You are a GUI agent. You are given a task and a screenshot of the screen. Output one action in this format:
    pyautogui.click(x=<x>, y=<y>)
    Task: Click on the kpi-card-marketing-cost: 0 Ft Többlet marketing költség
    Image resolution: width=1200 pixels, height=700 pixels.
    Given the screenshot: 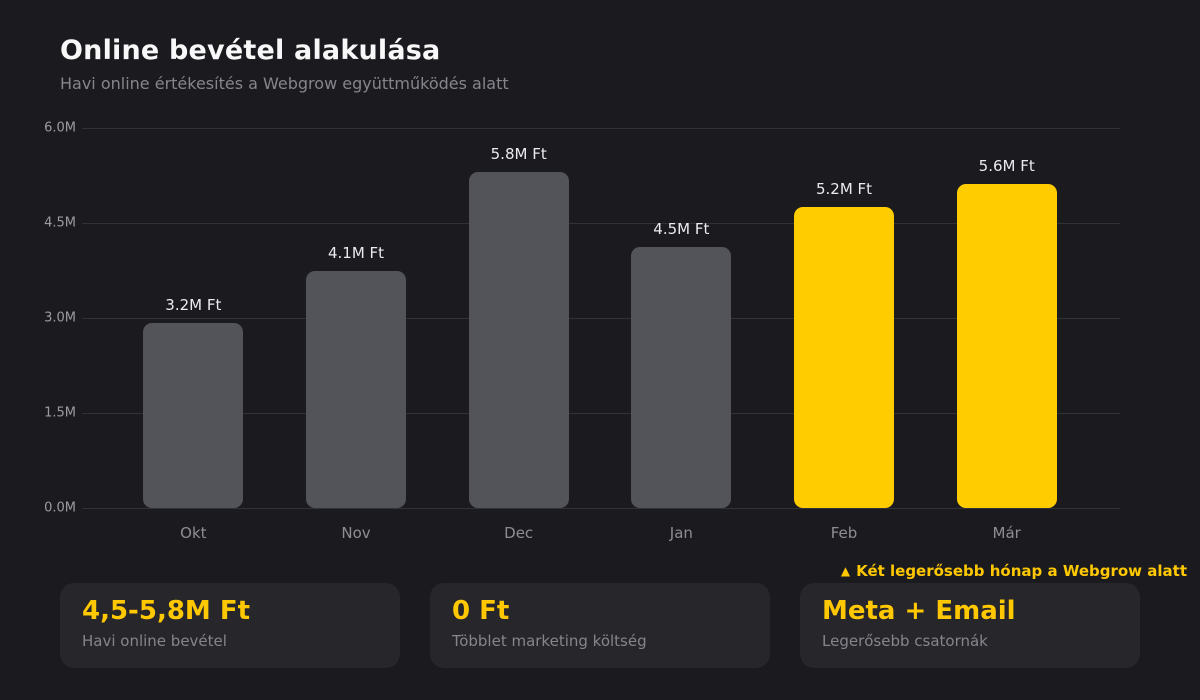 What is the action you would take?
    pyautogui.click(x=600, y=625)
    